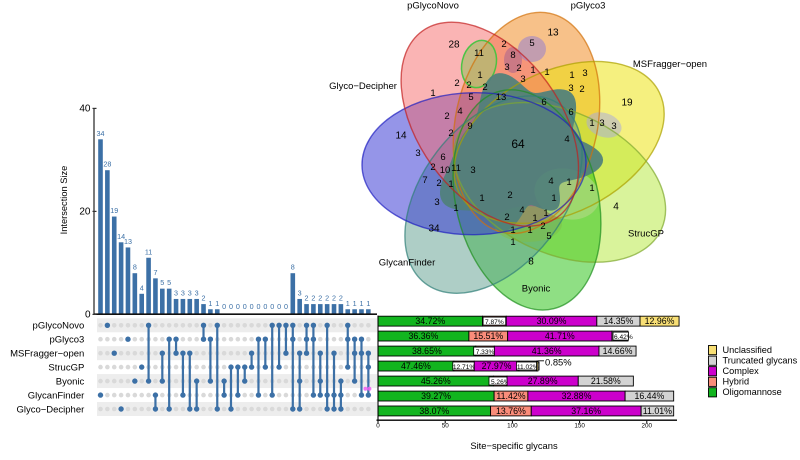 The width and height of the screenshot is (800, 460). I want to click on svg-text: 0.85%, so click(558, 361).